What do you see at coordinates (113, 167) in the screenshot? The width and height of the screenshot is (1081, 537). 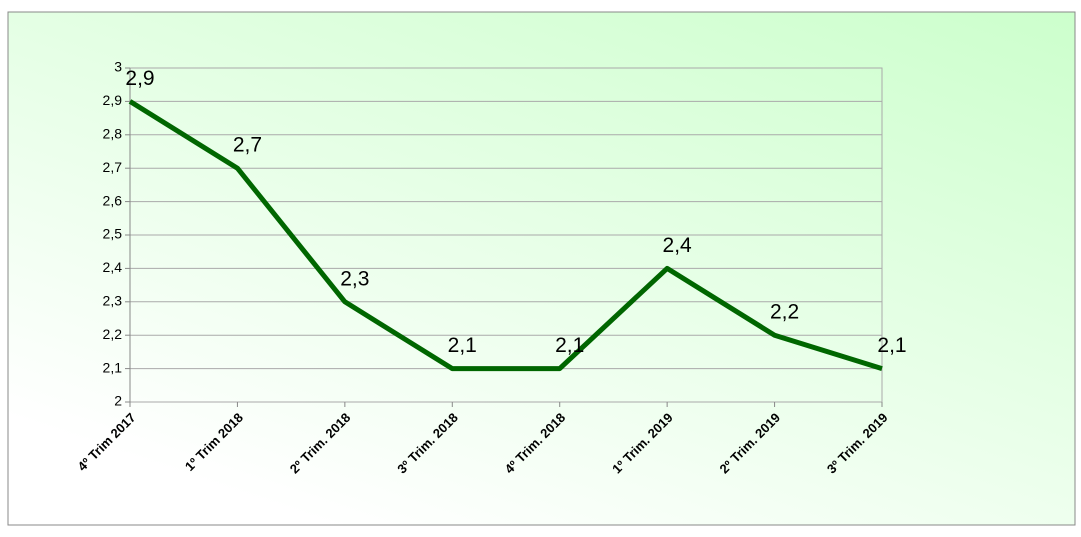 I see `y-tick-label: 2,7` at bounding box center [113, 167].